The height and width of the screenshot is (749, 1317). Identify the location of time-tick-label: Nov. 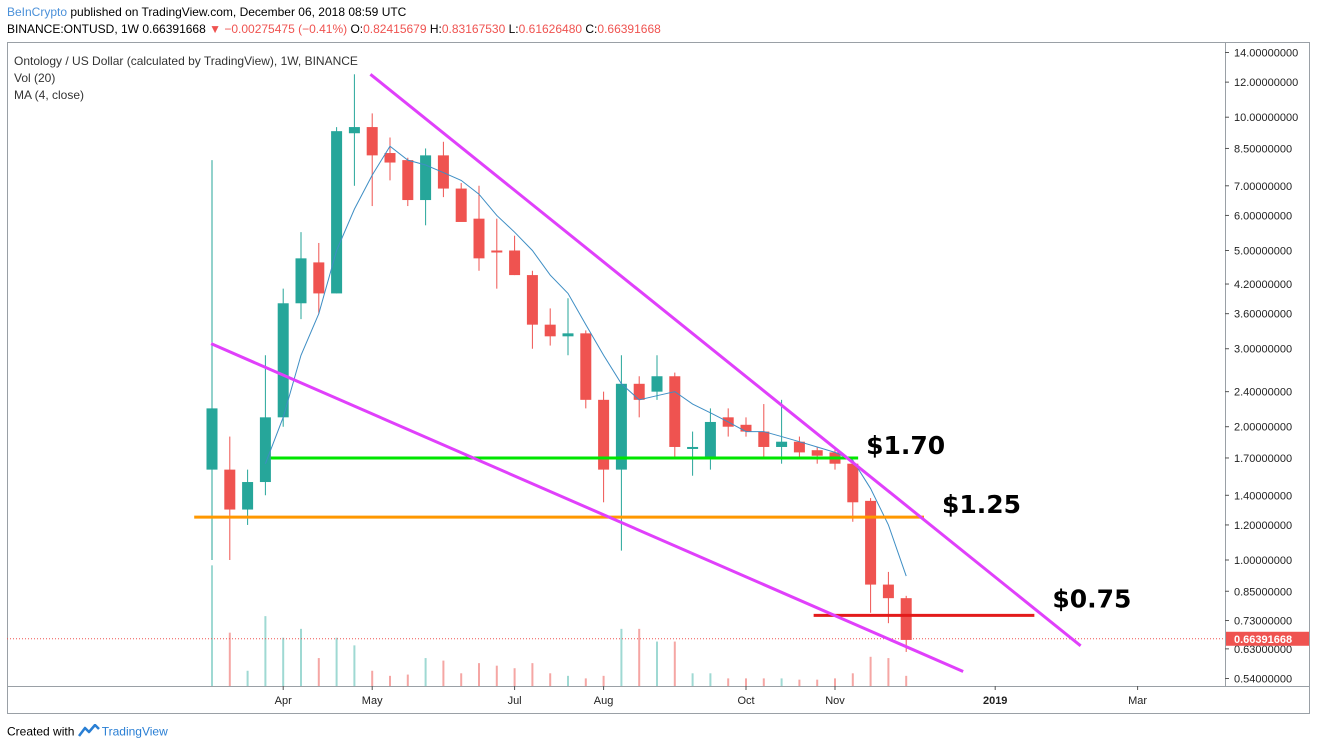
(835, 701).